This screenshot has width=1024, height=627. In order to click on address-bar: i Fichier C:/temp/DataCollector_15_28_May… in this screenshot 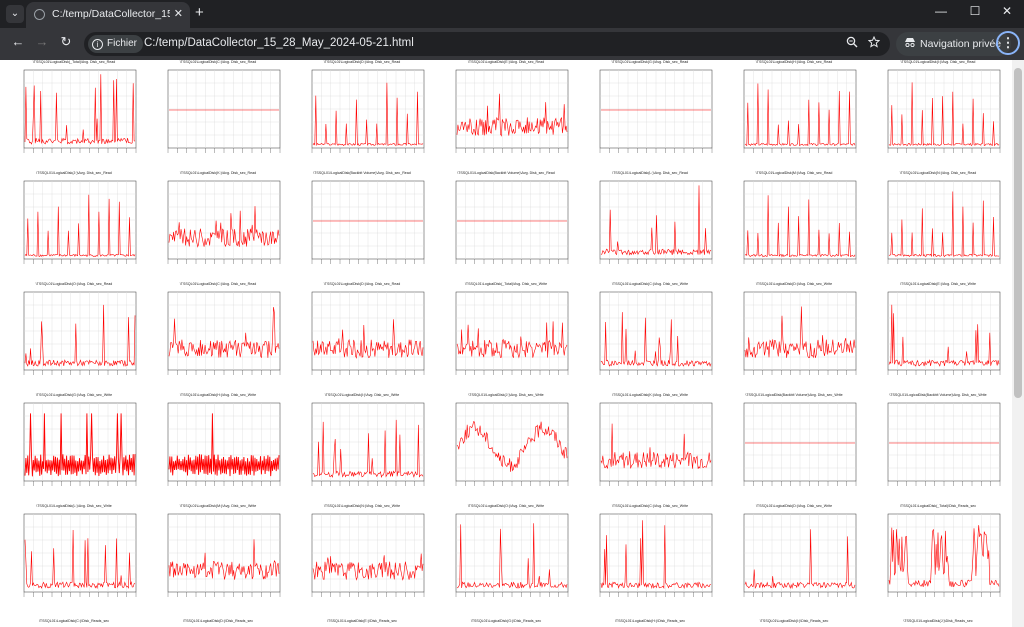, I will do `click(487, 44)`.